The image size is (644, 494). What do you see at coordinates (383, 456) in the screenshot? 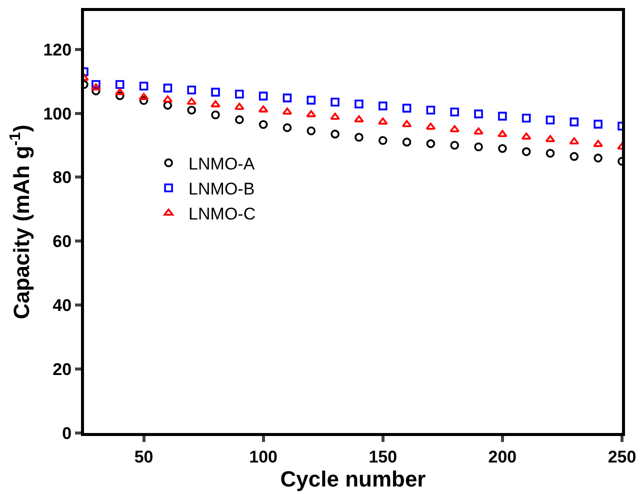
I see `x-tick-label: 150` at bounding box center [383, 456].